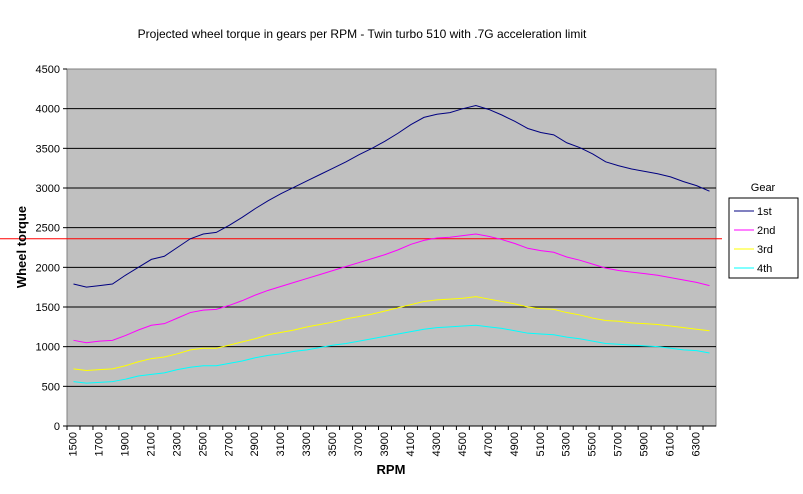  Describe the element at coordinates (99, 444) in the screenshot. I see `x-tick-label: 1700` at that location.